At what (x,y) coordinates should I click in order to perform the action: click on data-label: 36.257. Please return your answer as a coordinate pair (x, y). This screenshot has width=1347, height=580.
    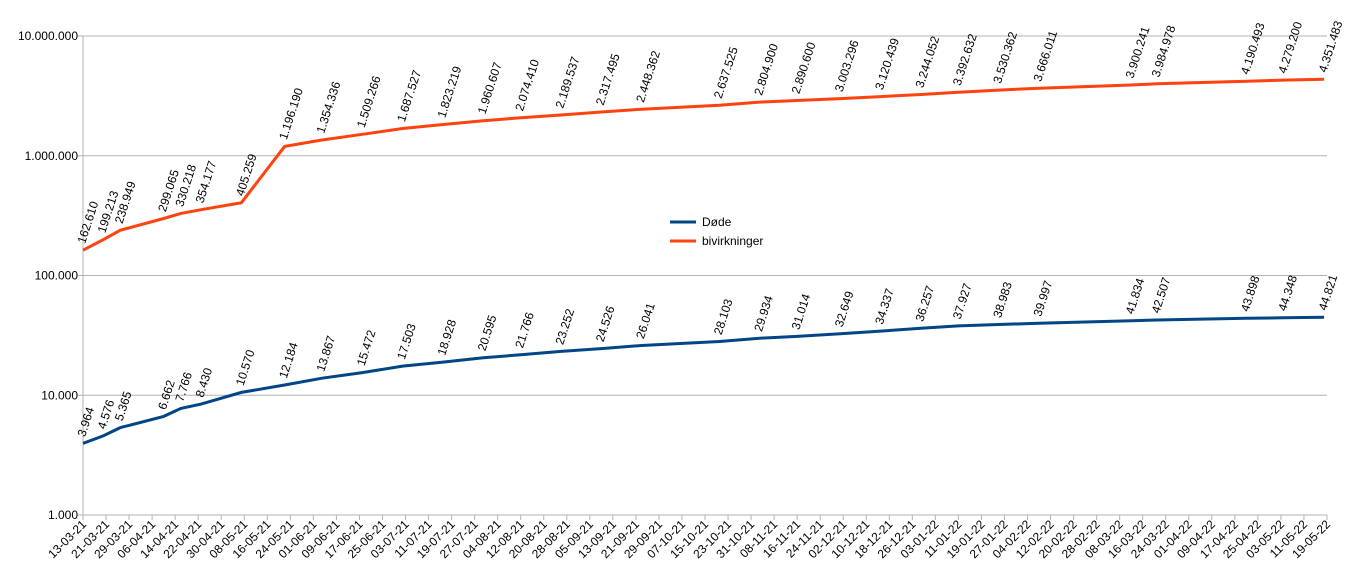
    Looking at the image, I should click on (925, 304).